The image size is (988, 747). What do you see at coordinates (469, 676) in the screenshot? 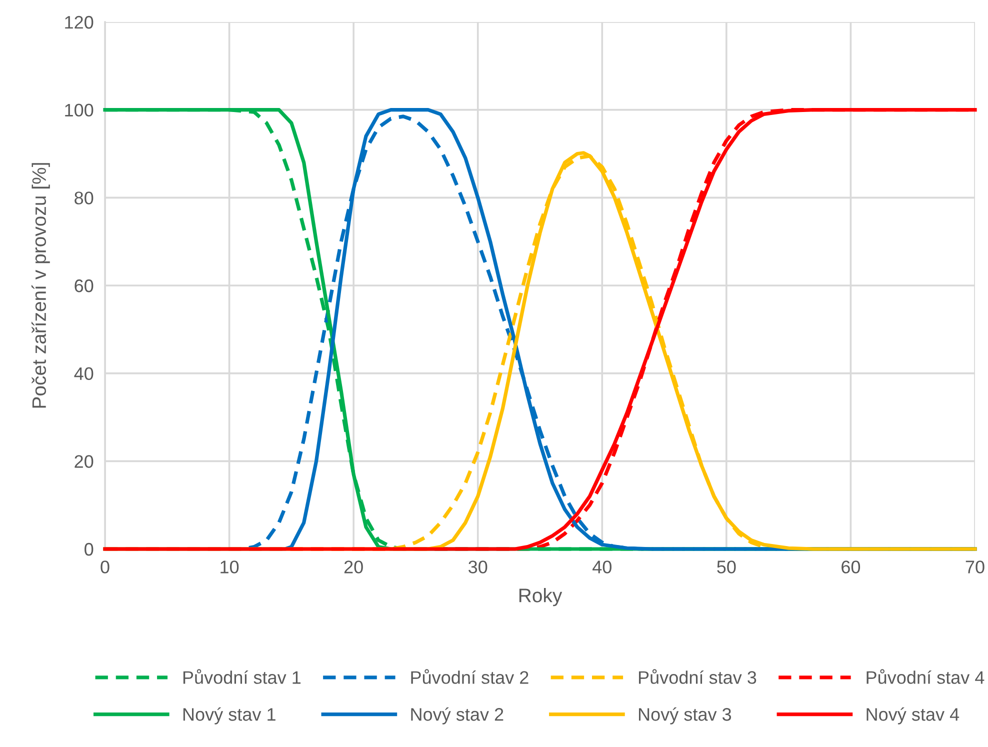
I see `legend-label: Původní stav 2` at bounding box center [469, 676].